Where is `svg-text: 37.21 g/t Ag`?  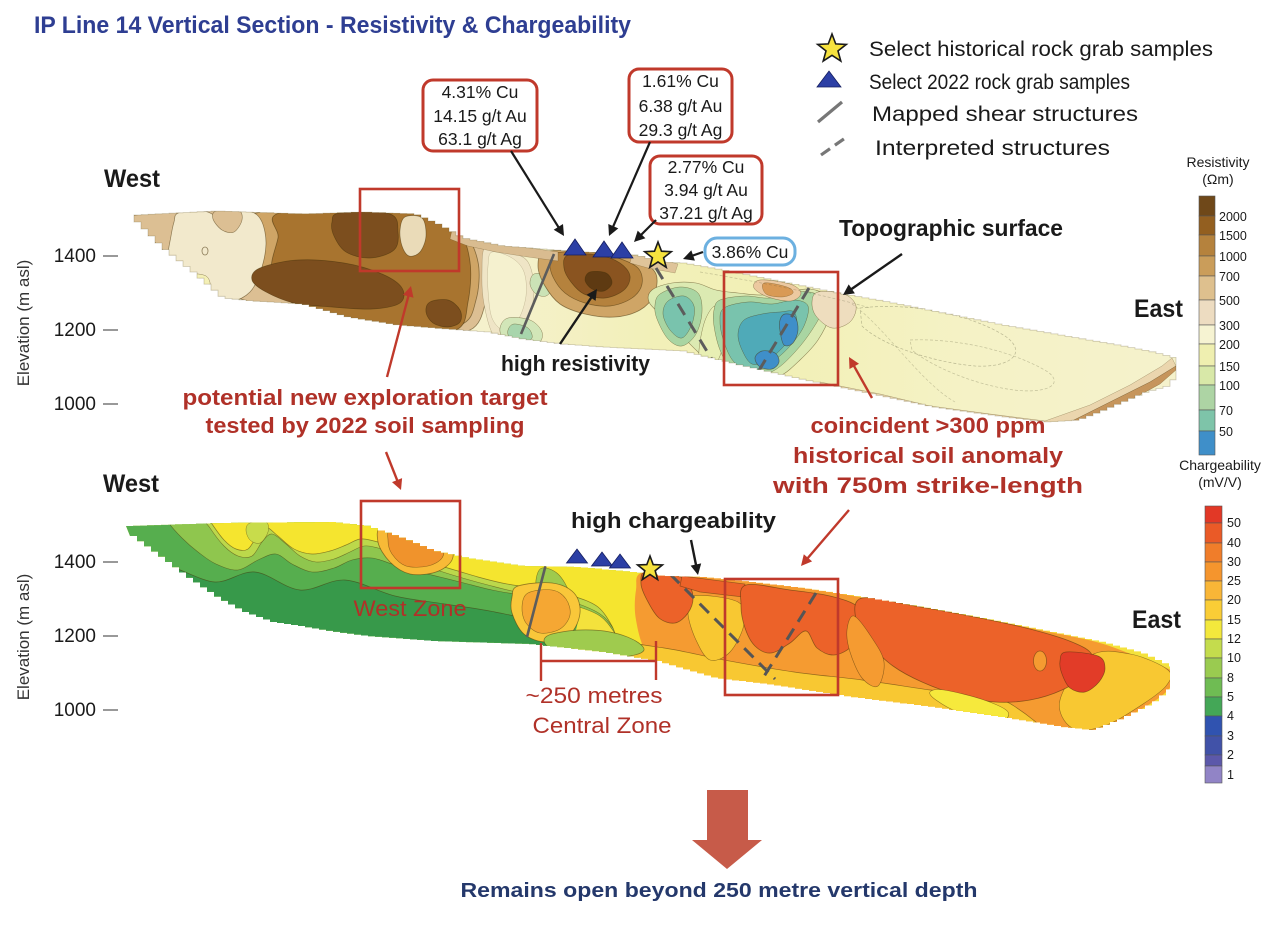
svg-text: 37.21 g/t Ag is located at coordinates (705, 213).